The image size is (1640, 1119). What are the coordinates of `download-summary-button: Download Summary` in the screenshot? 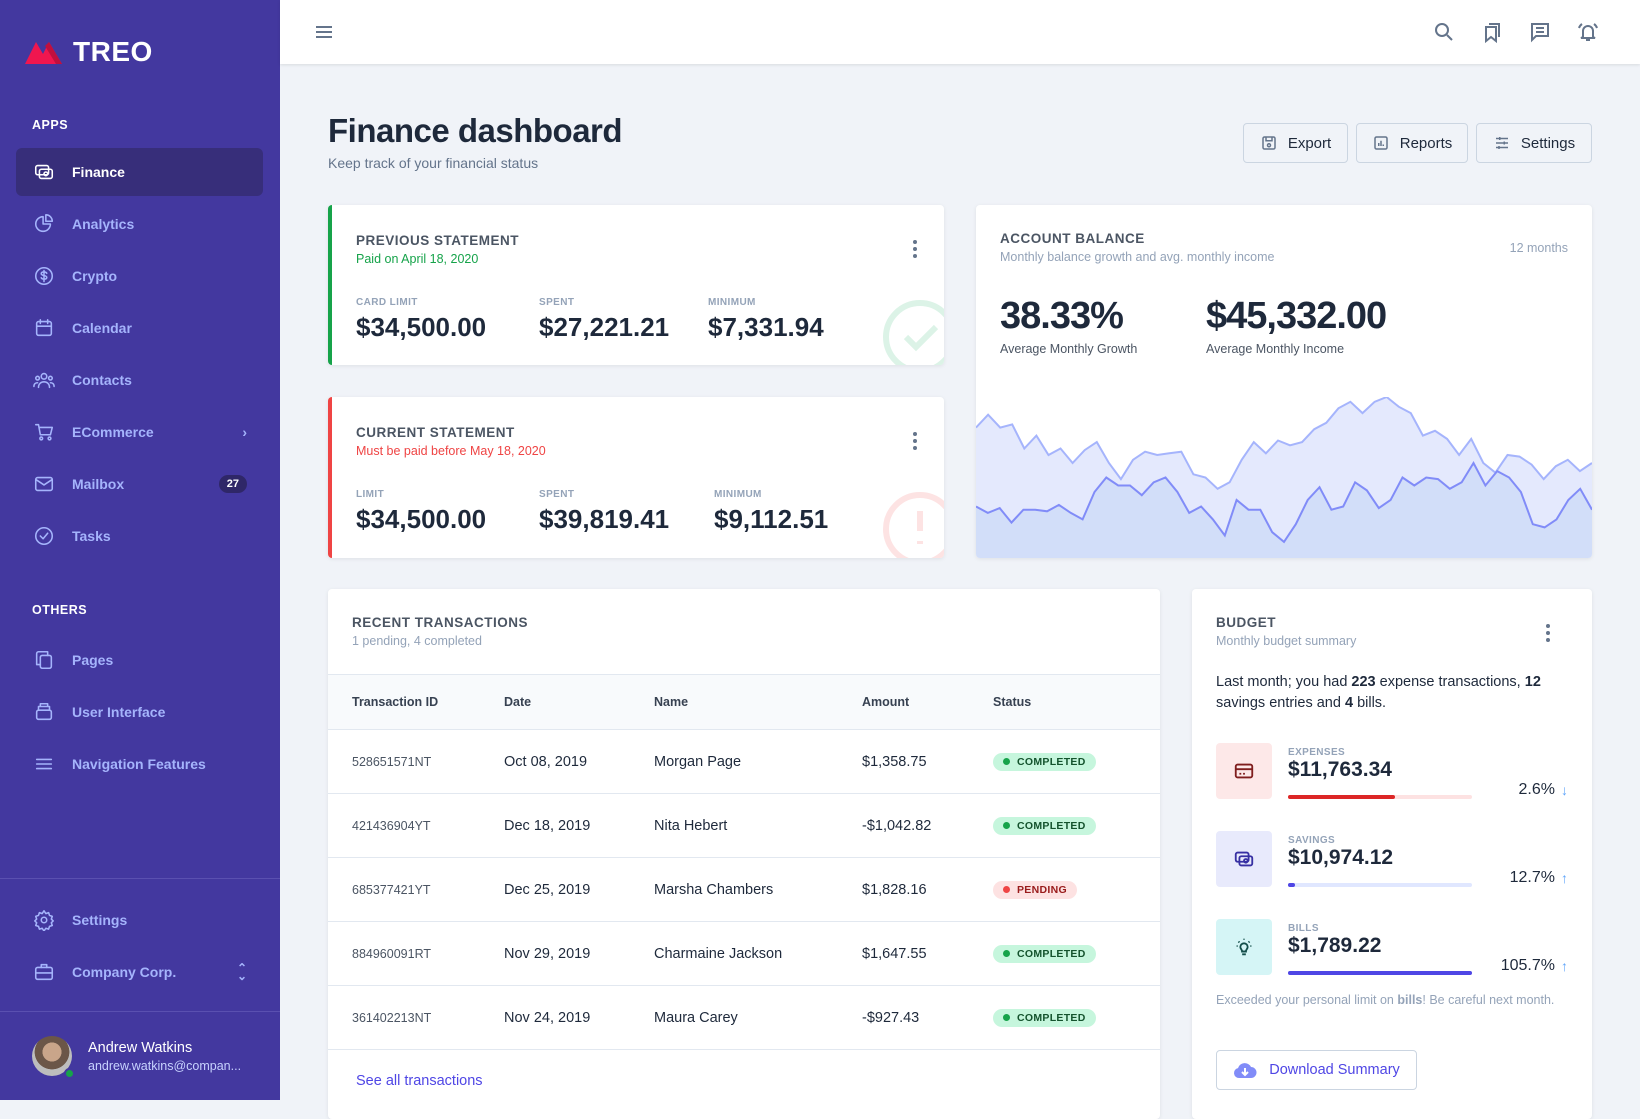 It's located at (1316, 1070).